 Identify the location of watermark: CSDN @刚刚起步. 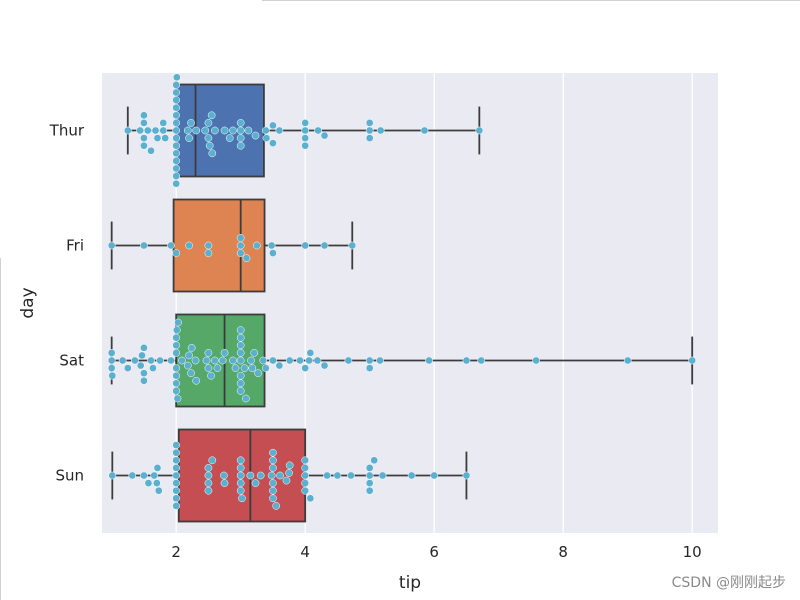
(728, 583).